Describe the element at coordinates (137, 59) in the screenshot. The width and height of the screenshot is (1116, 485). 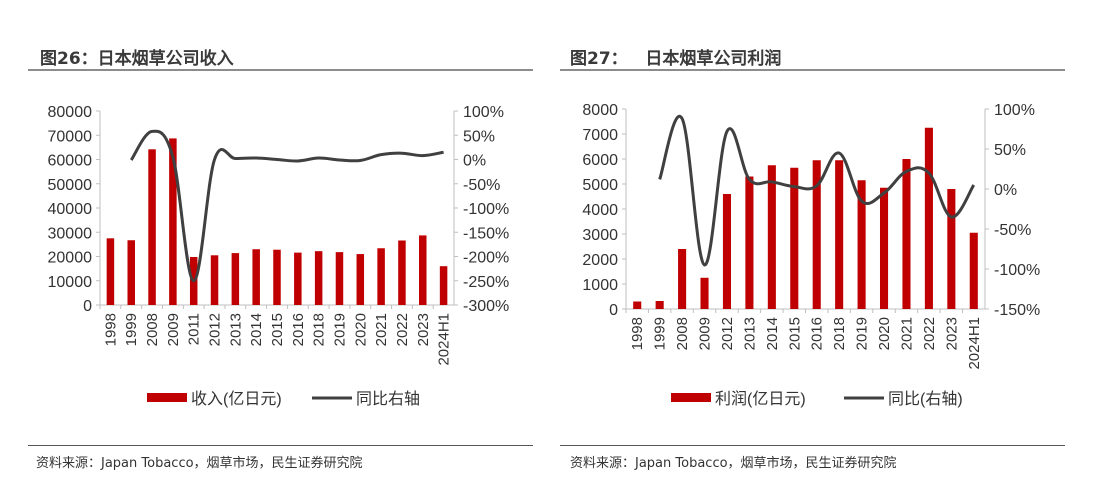
I see `chart-title: 图26：日本烟草公司收入` at that location.